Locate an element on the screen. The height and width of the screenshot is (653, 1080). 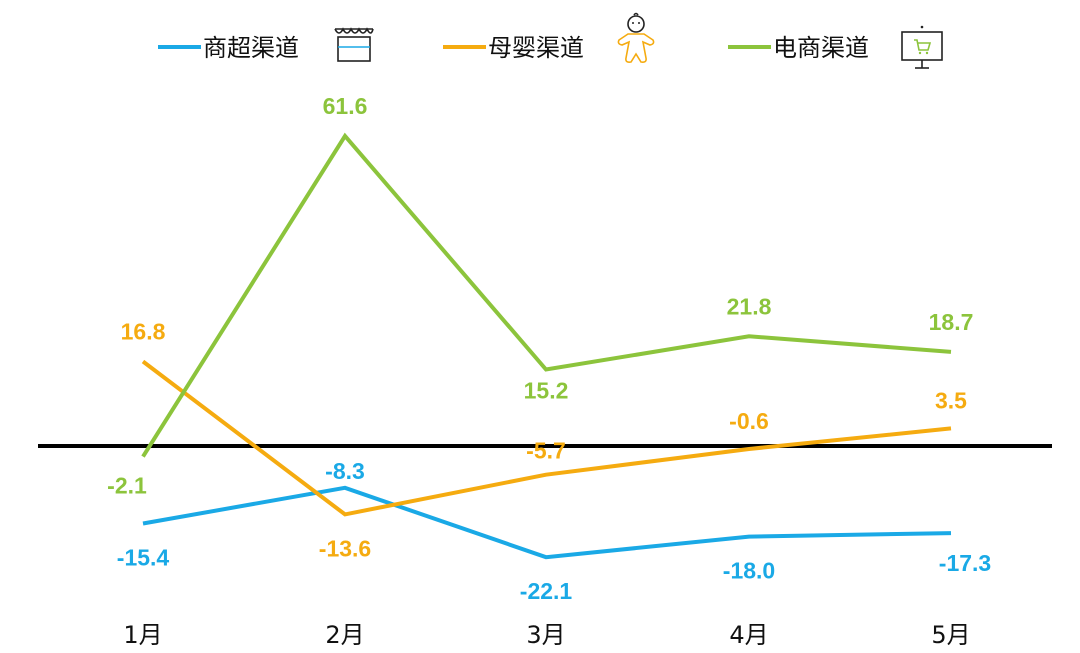
x-tick-label-5: 5月 is located at coordinates (950, 635).